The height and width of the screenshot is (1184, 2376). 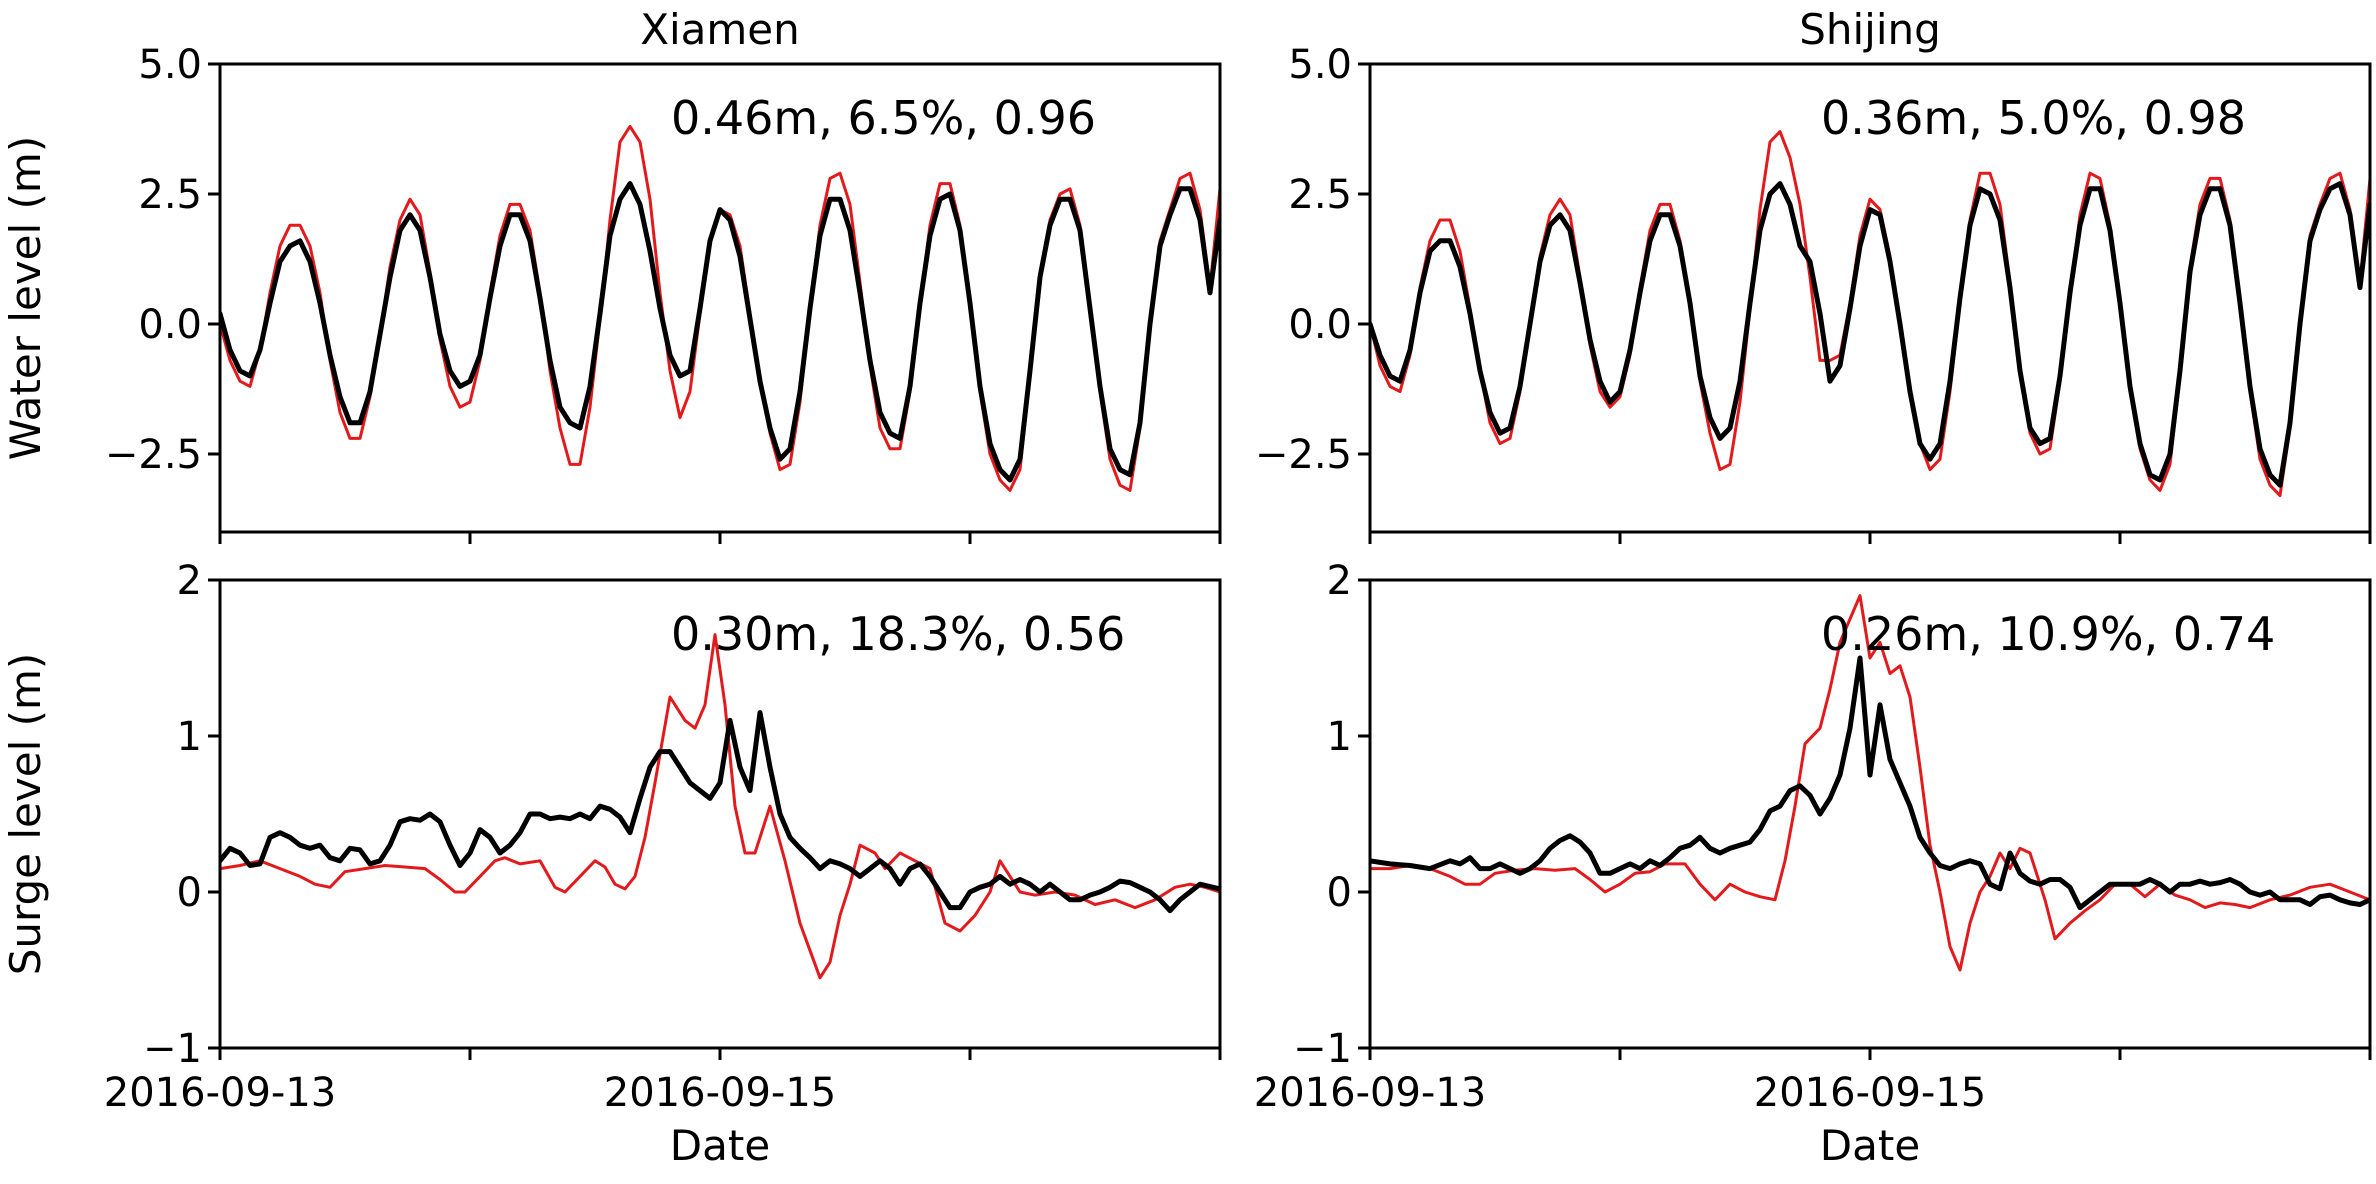 What do you see at coordinates (2048, 634) in the screenshot?
I see `metrics-annotation: 0.26m, 10.9%, 0.74` at bounding box center [2048, 634].